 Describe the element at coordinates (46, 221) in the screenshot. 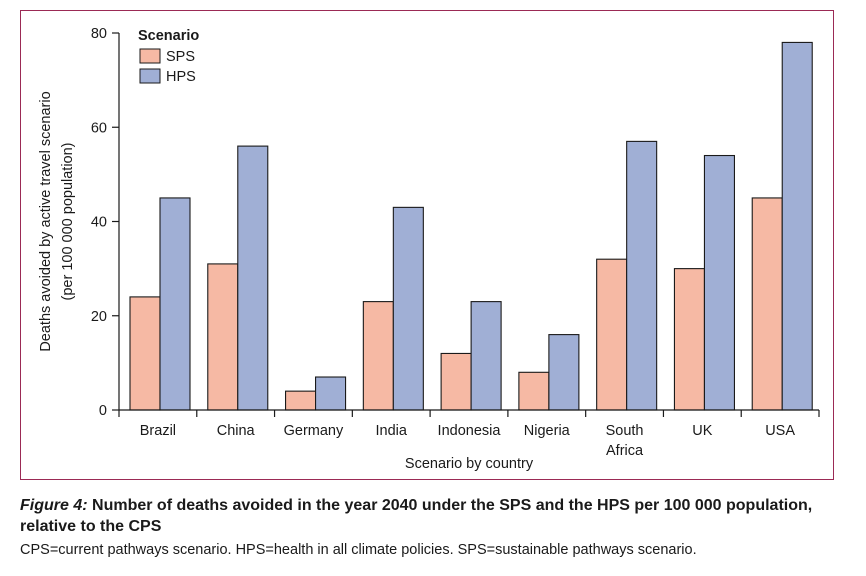

I see `y-axis-label-line-1: Deaths avoided by active travel scenario` at that location.